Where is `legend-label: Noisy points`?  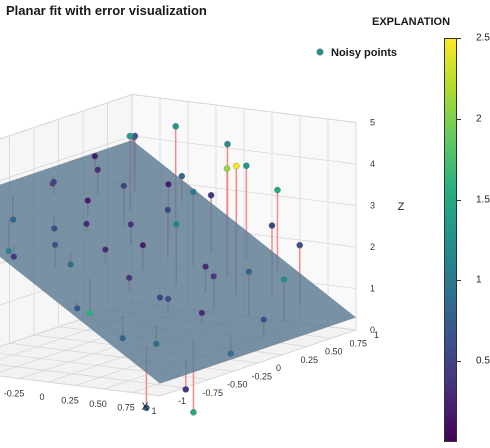 legend-label: Noisy points is located at coordinates (364, 53).